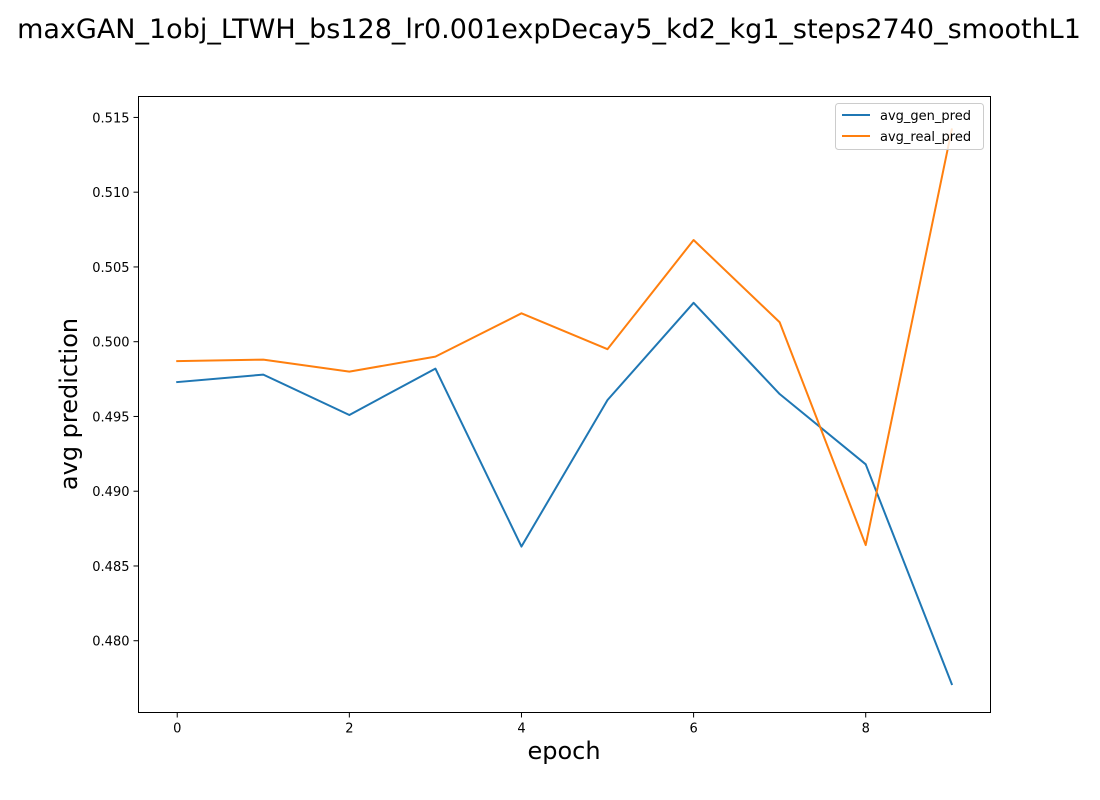  What do you see at coordinates (115, 380) in the screenshot?
I see `y-axis-ticks: 0.480 0.485 0.490 0.495 0.500 0.505 0.510 0.515` at bounding box center [115, 380].